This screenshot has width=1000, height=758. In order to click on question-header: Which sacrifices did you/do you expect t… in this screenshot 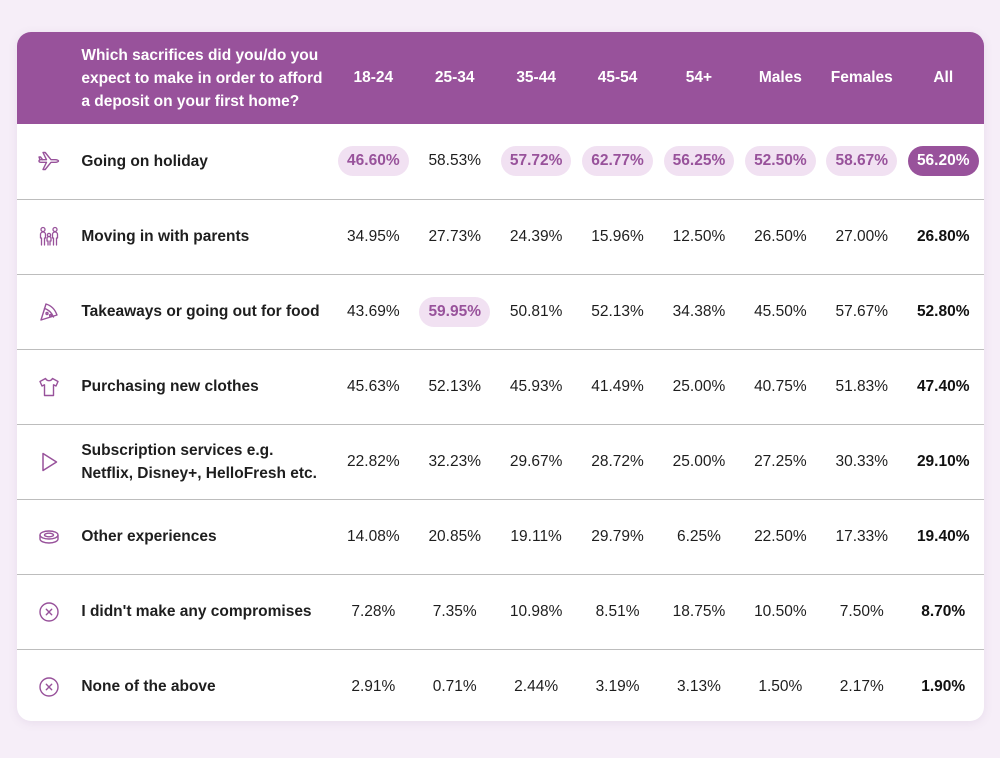, I will do `click(202, 78)`.